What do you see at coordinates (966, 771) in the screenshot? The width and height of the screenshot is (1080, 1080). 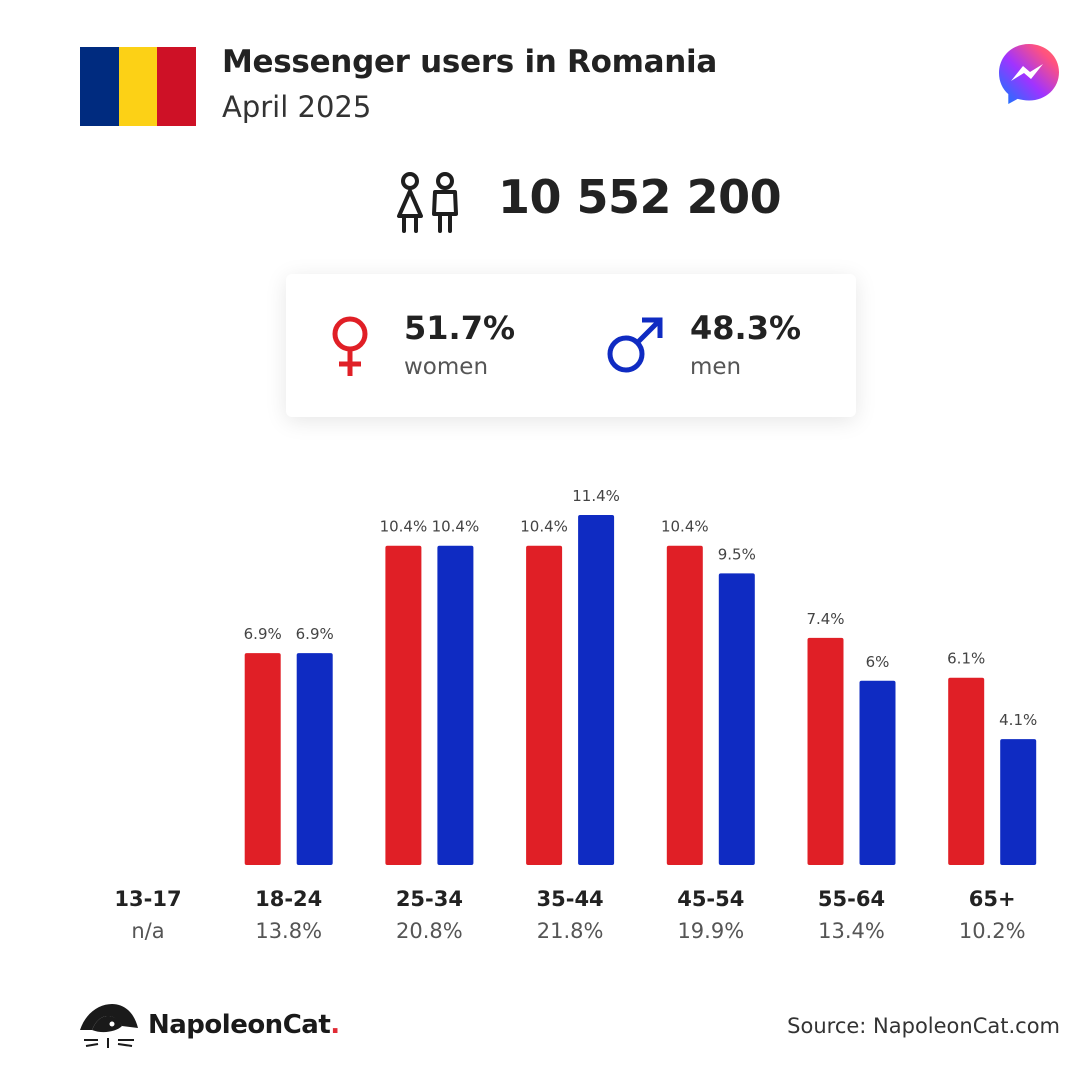 I see `bar-women-65+` at bounding box center [966, 771].